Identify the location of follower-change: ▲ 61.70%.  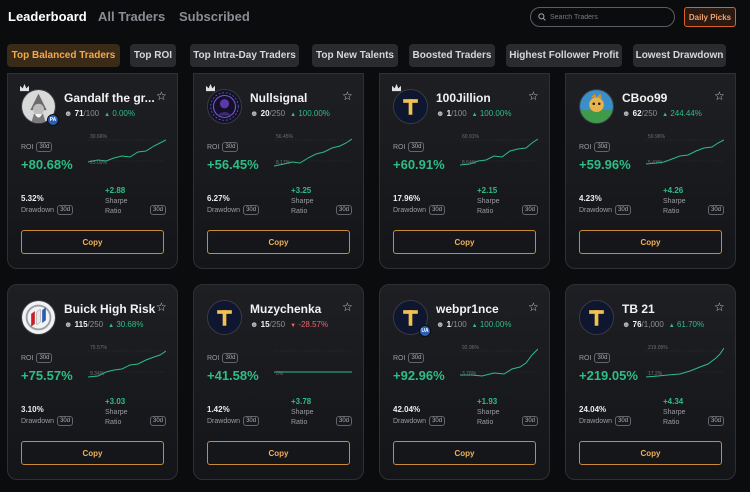
(686, 324).